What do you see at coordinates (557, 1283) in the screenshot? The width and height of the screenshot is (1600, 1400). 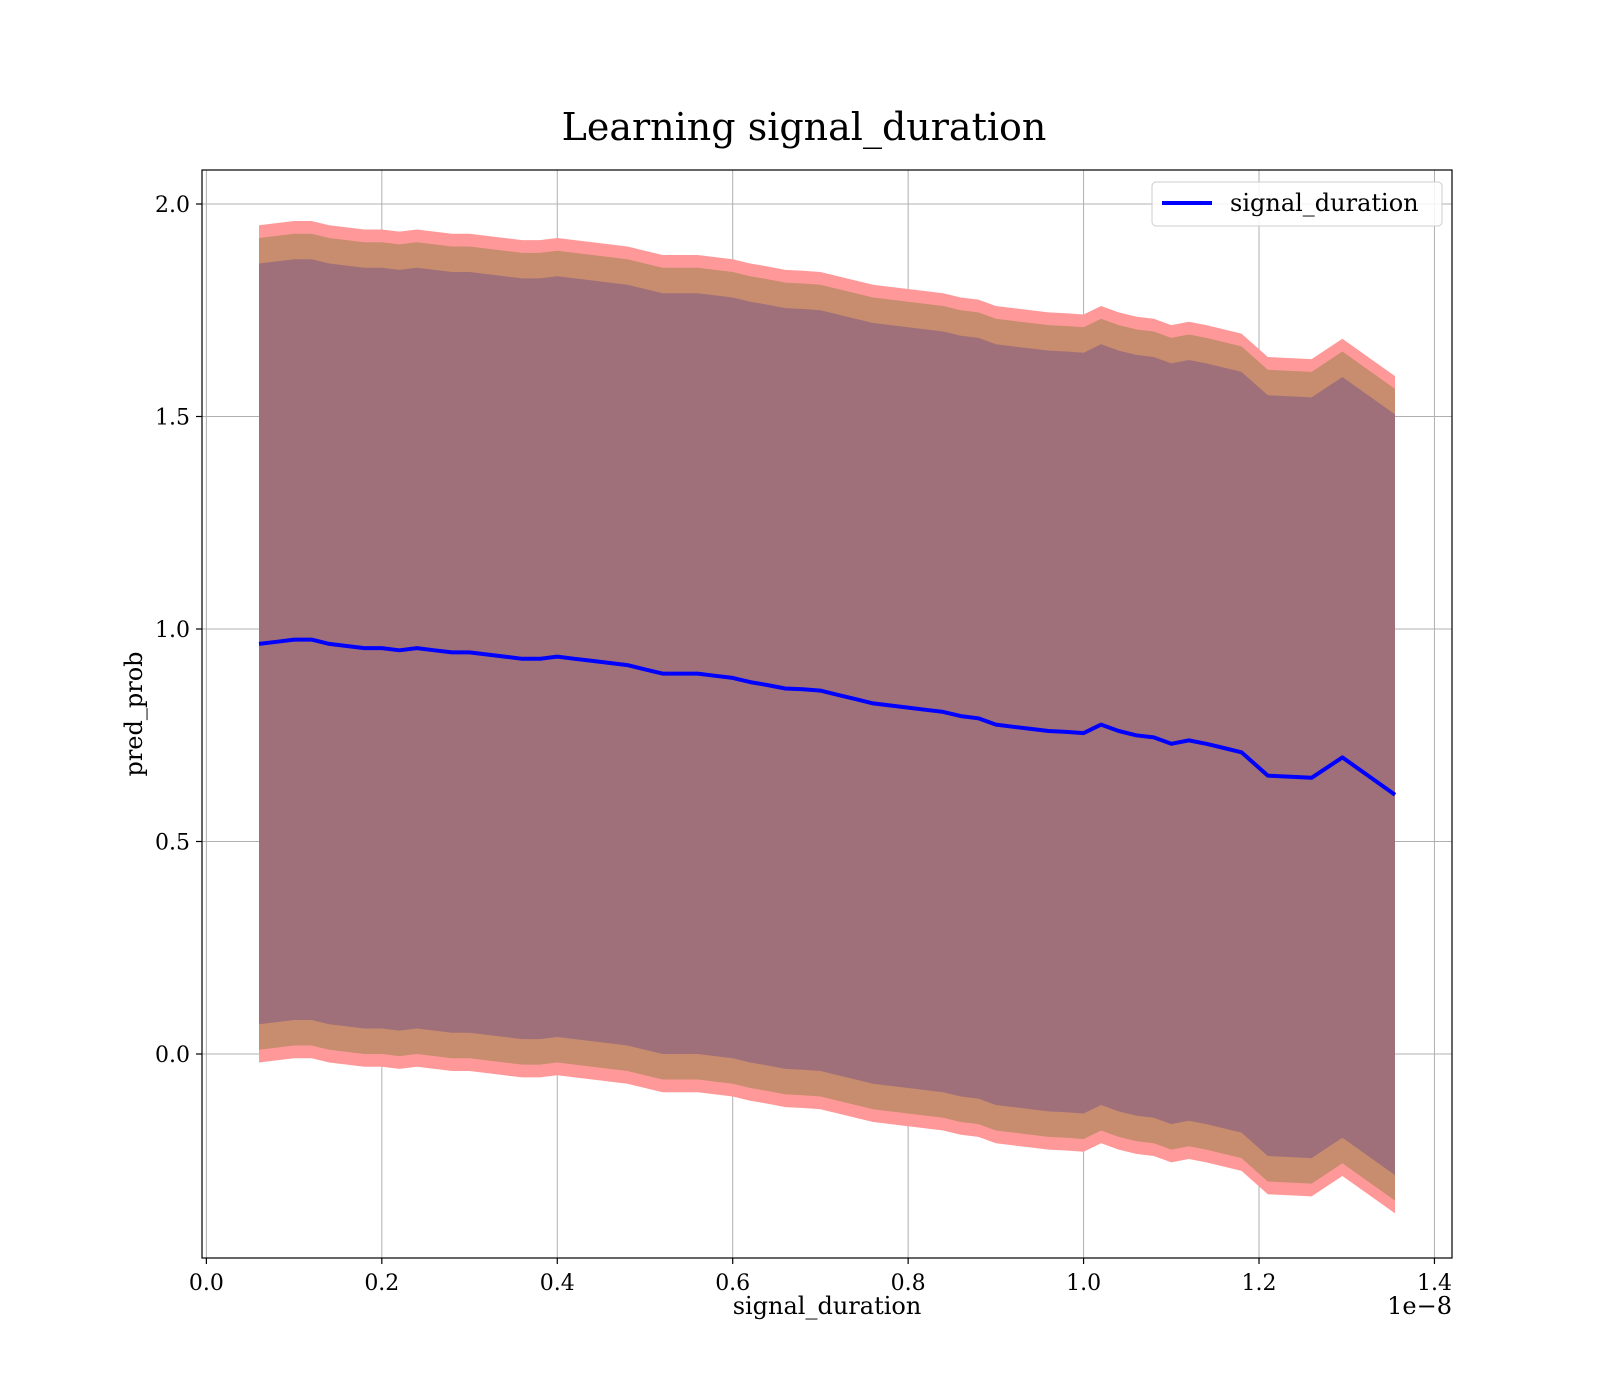 I see `x-tick-label: 0.4` at bounding box center [557, 1283].